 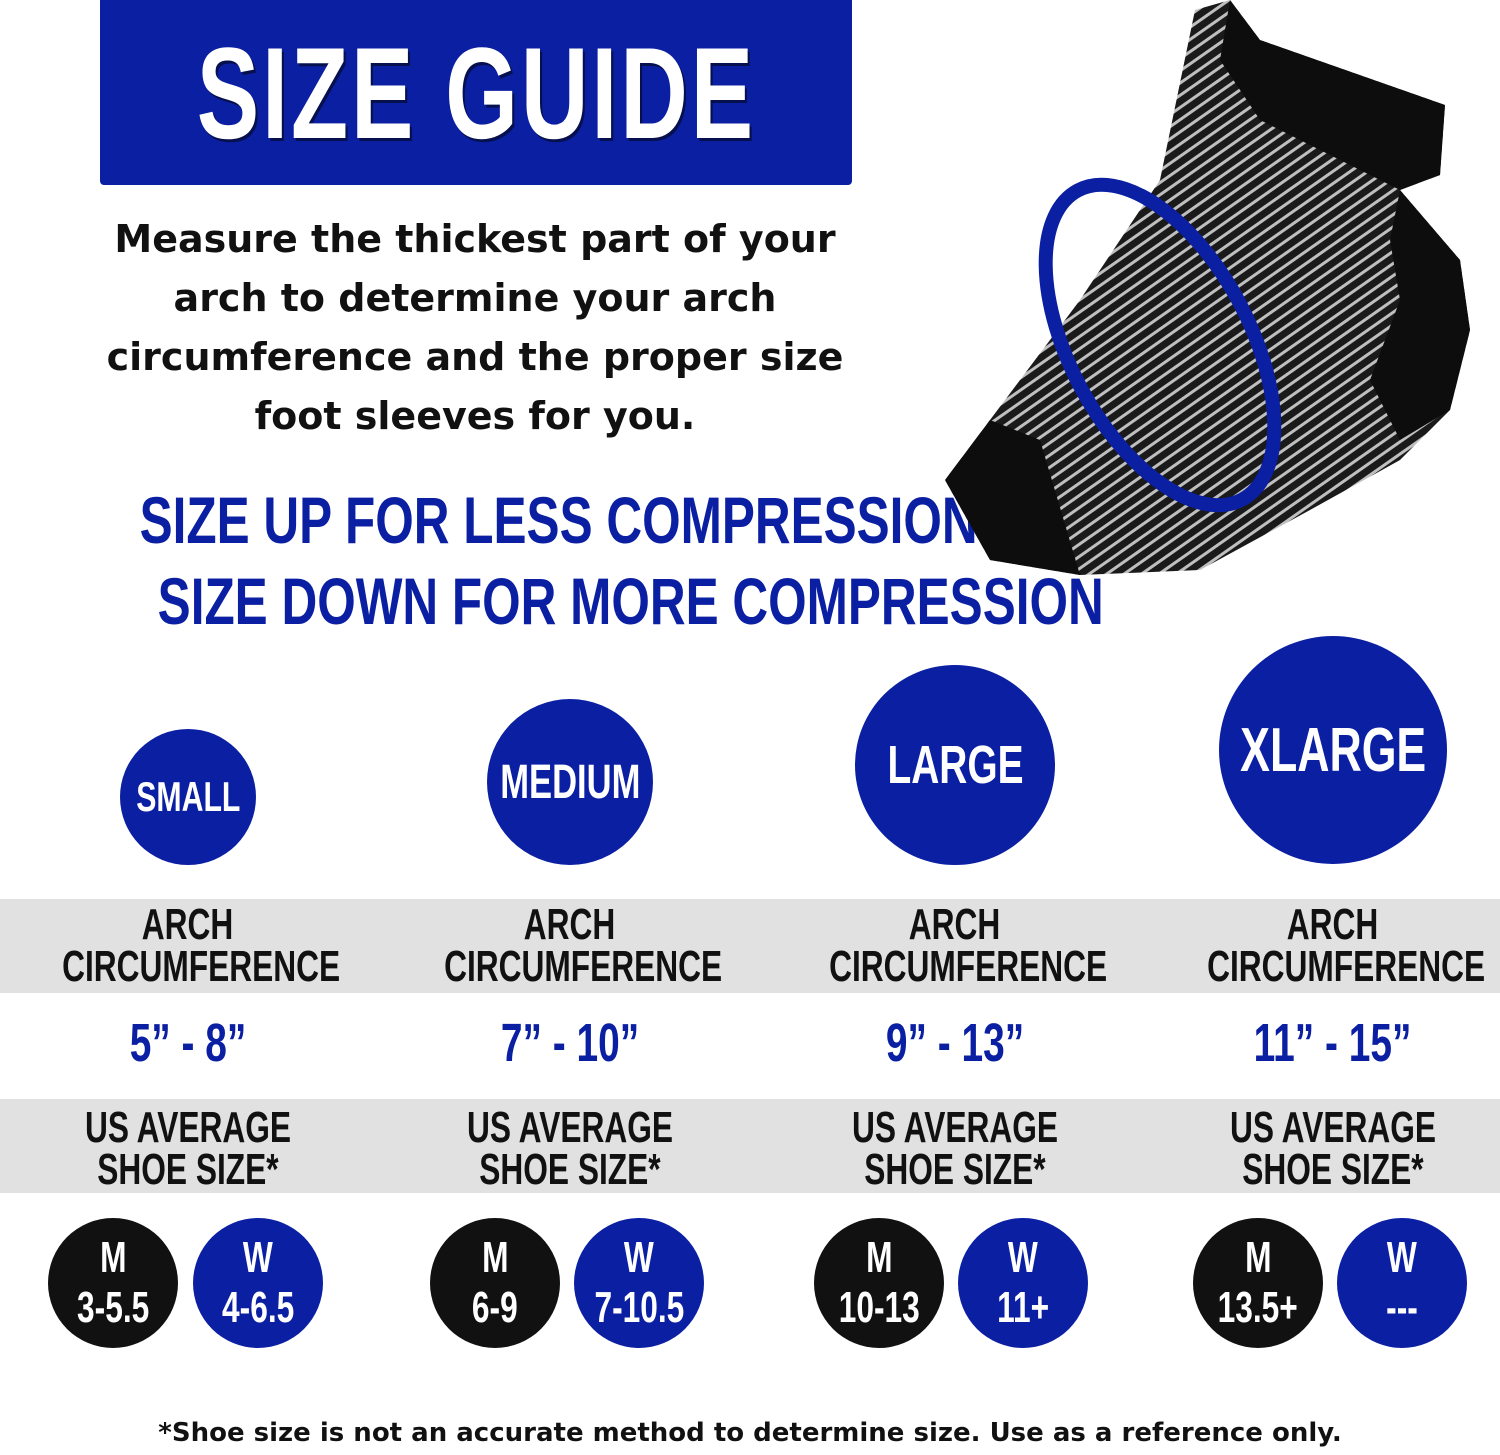 I want to click on shoe-header-xlarge: US AVERAGE SHOE SIZE*, so click(x=1326, y=1148).